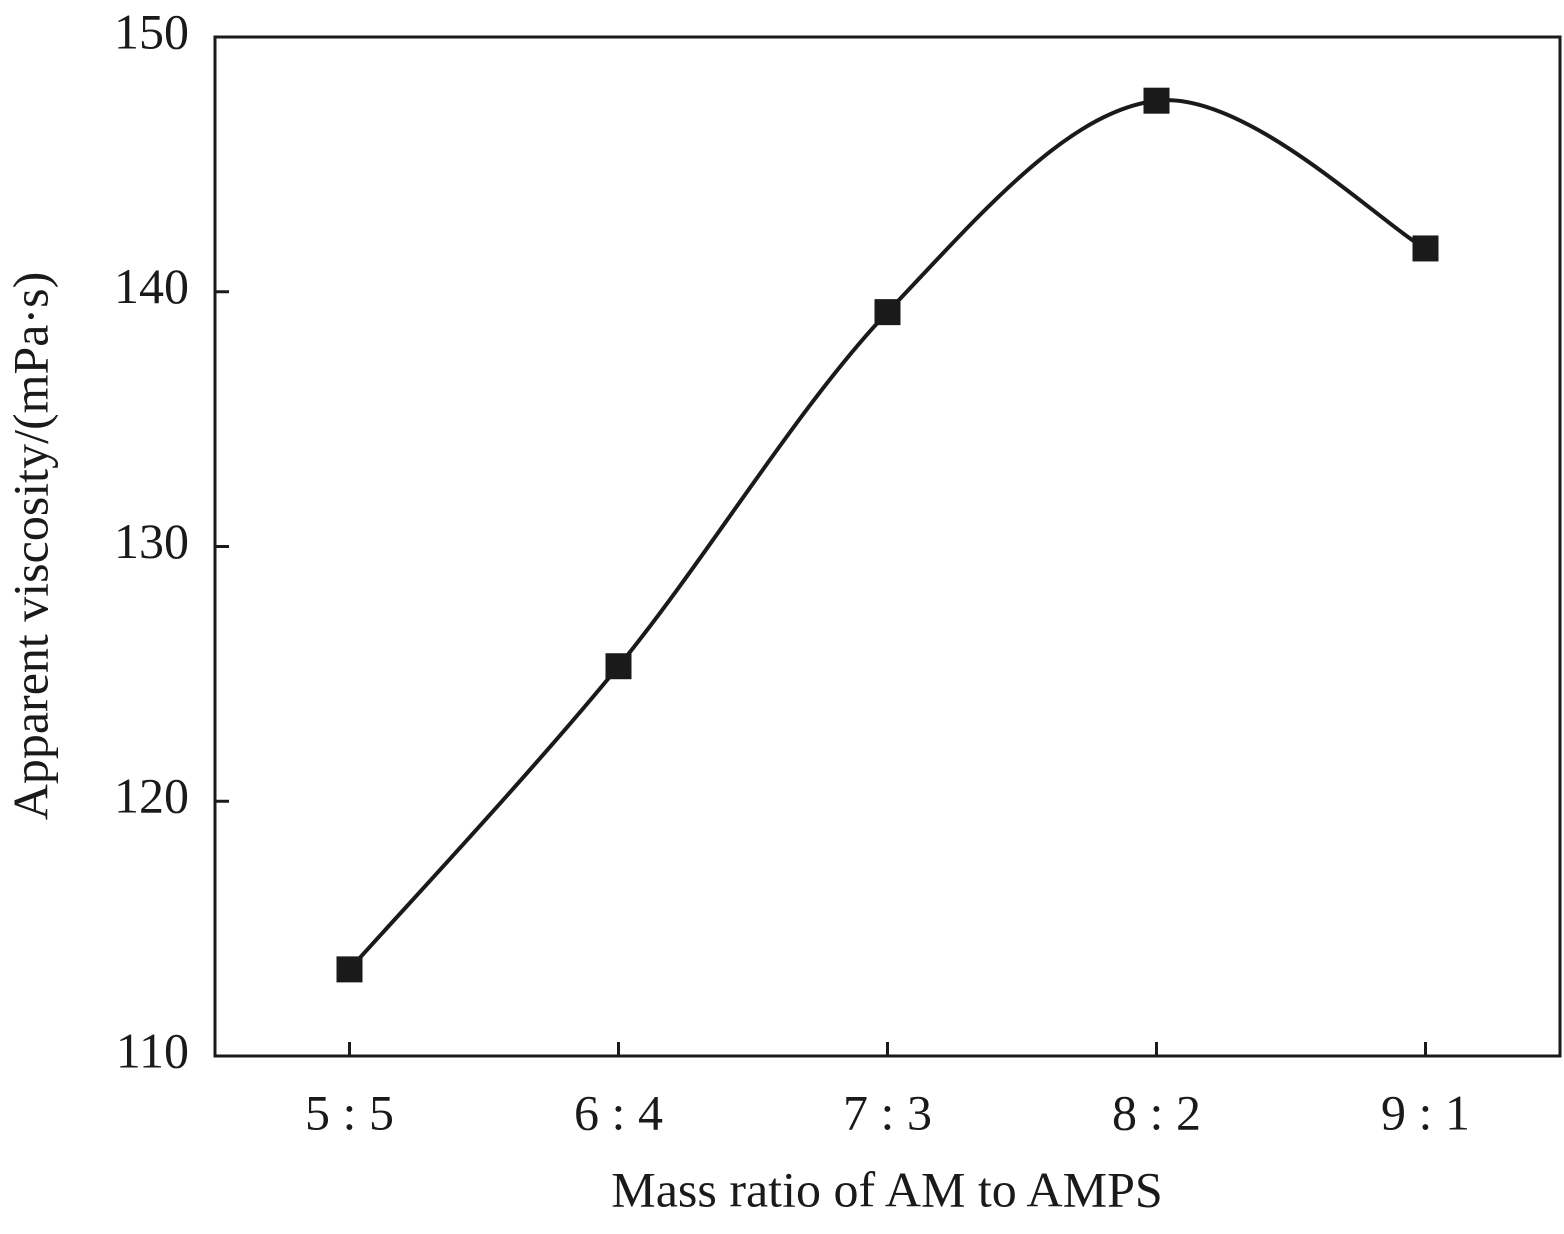 This screenshot has width=1564, height=1234. I want to click on x-tick-label: 8 : 2, so click(1156, 1112).